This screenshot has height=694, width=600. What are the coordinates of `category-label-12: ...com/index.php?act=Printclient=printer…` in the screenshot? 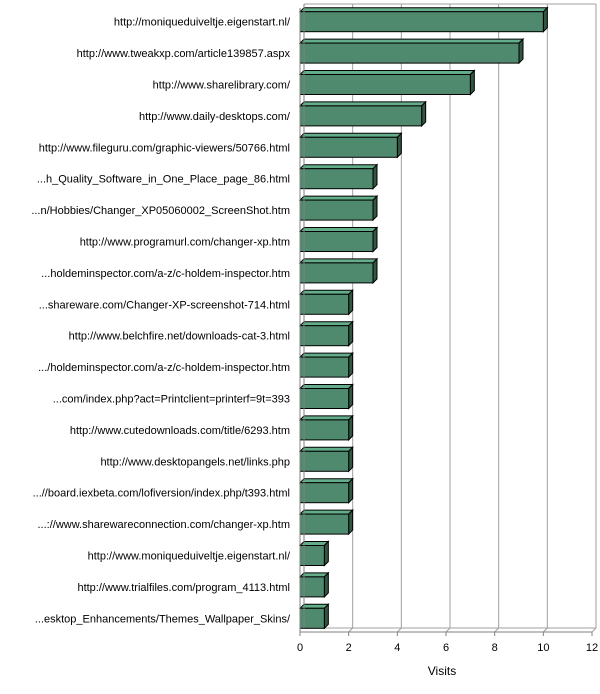 It's located at (171, 400).